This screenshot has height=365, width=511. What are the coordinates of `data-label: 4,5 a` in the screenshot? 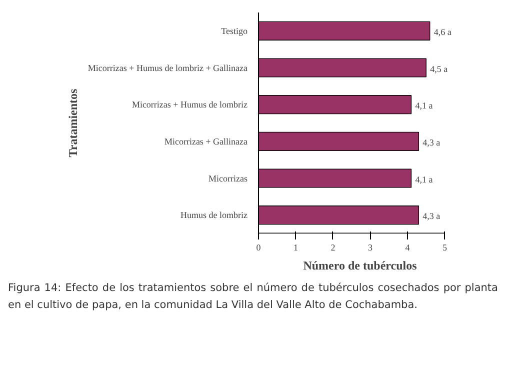 It's located at (439, 69).